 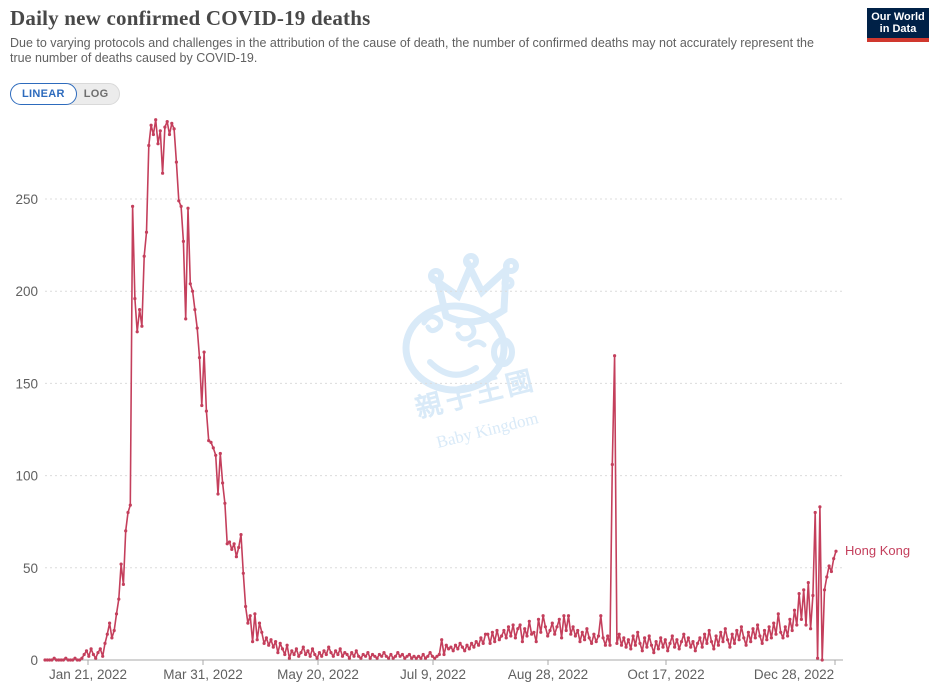 I want to click on log-scale-button: LOG, so click(x=92, y=94).